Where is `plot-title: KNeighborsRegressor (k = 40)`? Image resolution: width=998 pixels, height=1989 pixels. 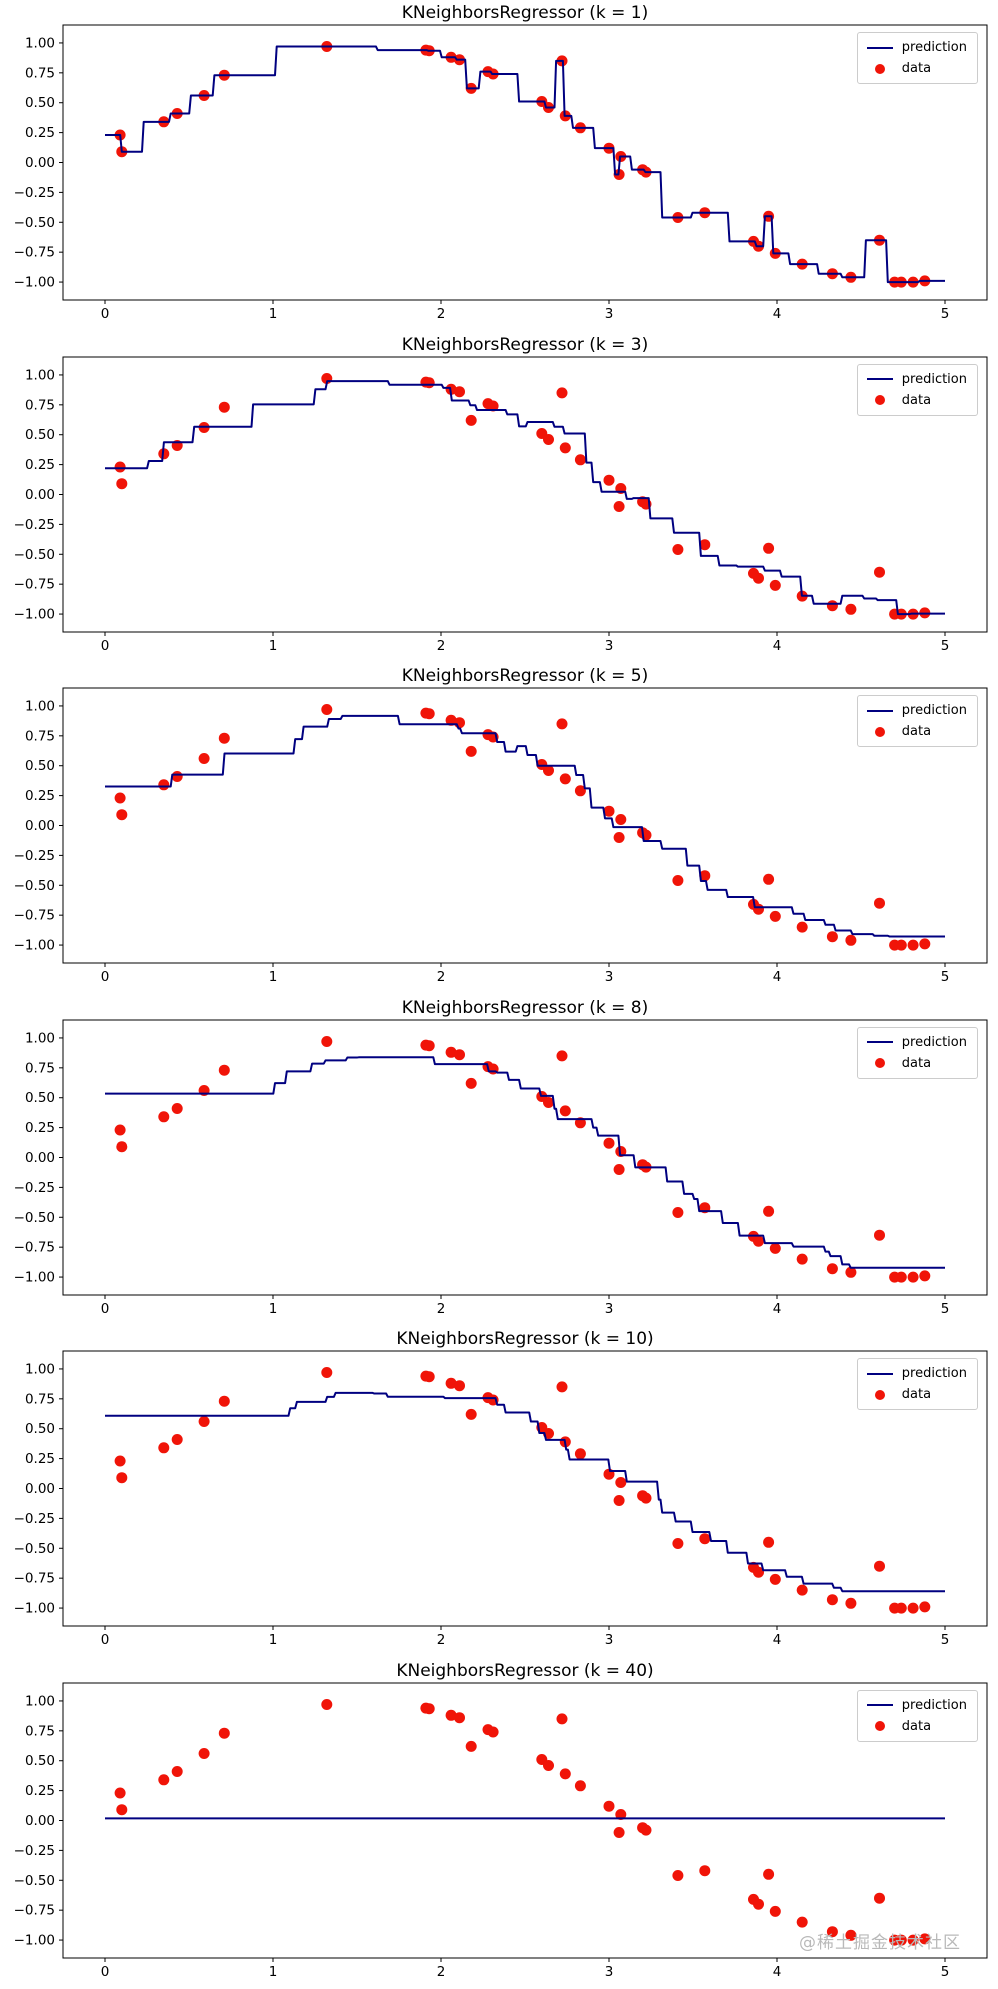
plot-title: KNeighborsRegressor (k = 40) is located at coordinates (525, 1670).